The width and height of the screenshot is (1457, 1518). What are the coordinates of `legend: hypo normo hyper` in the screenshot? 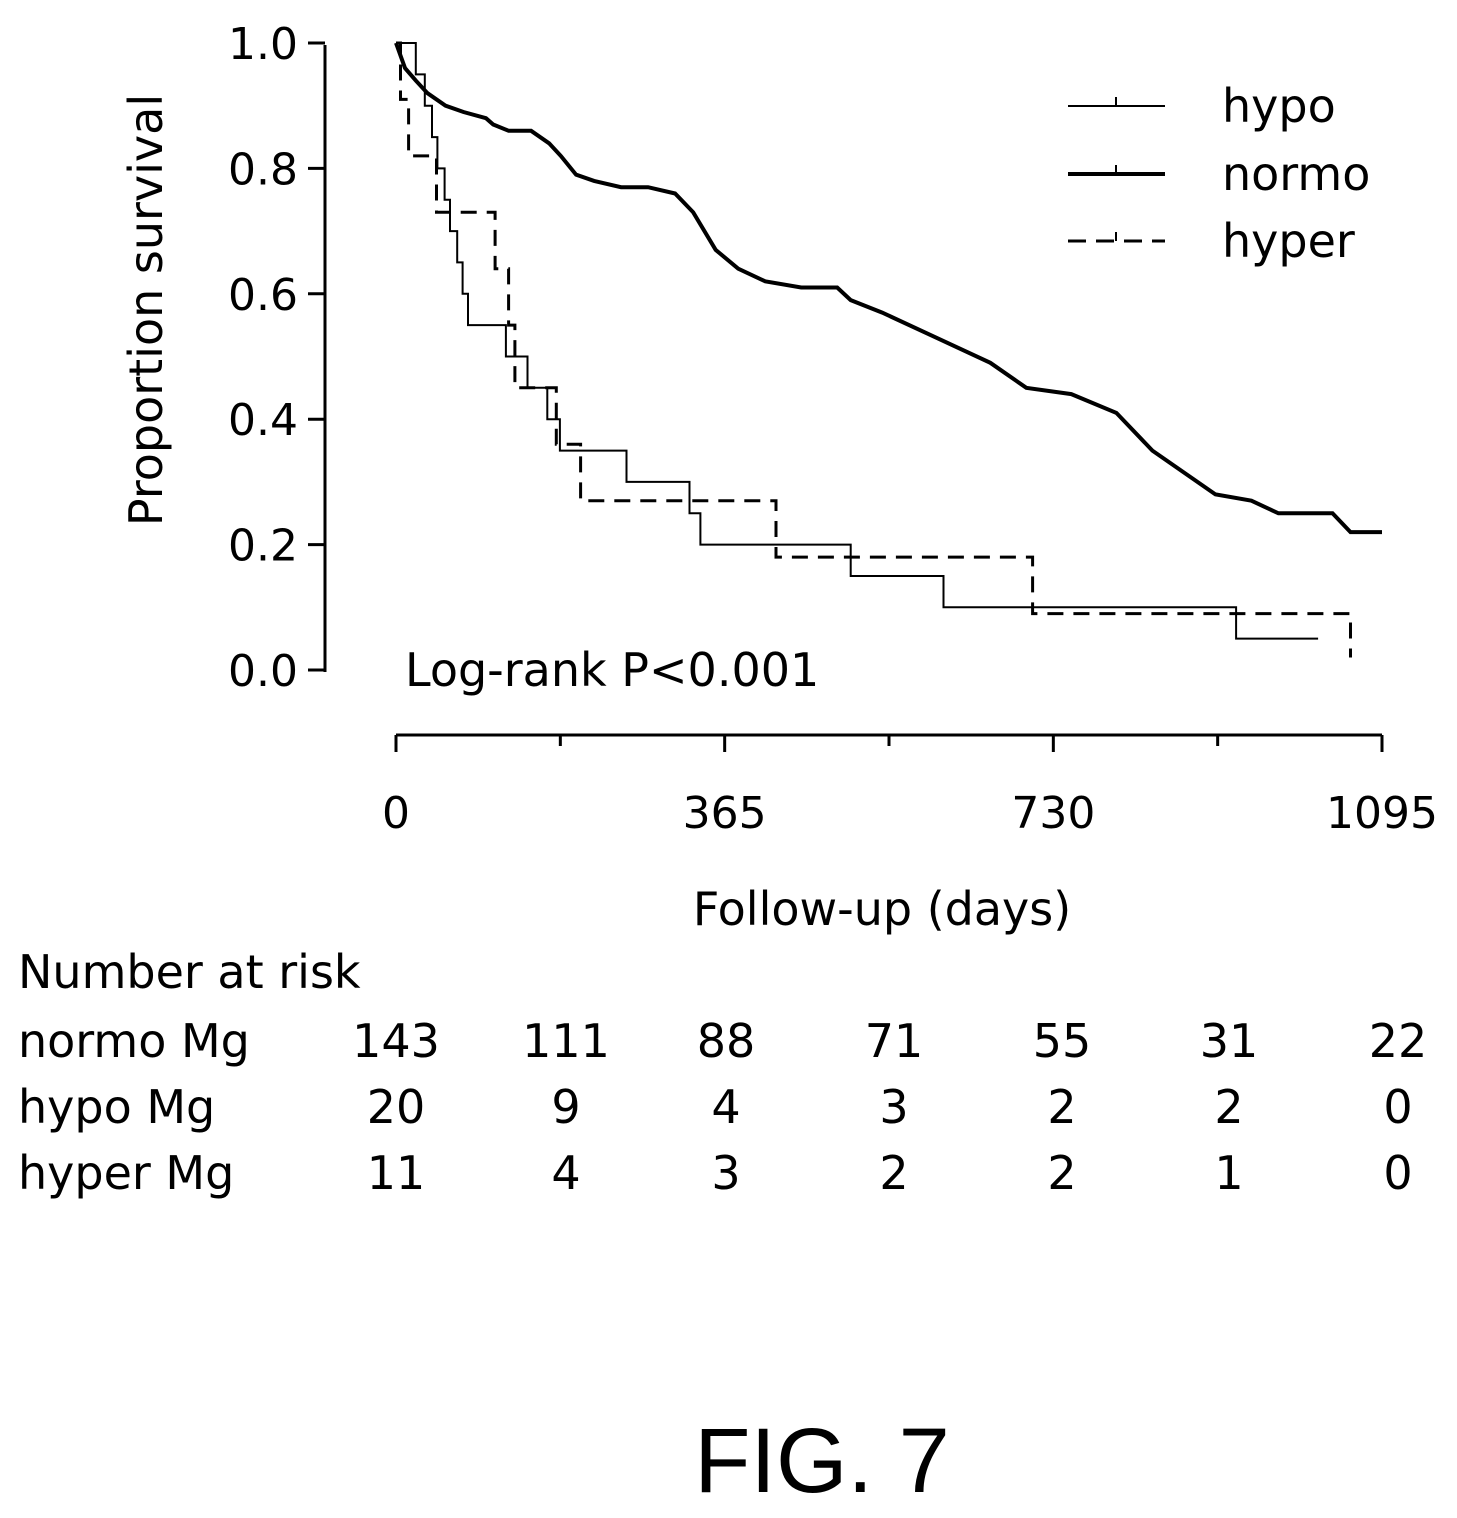 It's located at (1219, 173).